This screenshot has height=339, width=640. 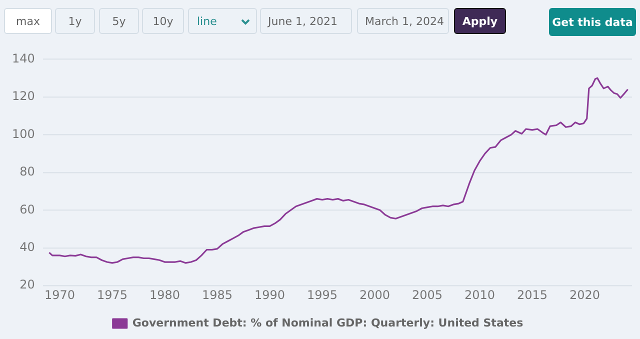 What do you see at coordinates (27, 285) in the screenshot?
I see `y-tick-label: 20` at bounding box center [27, 285].